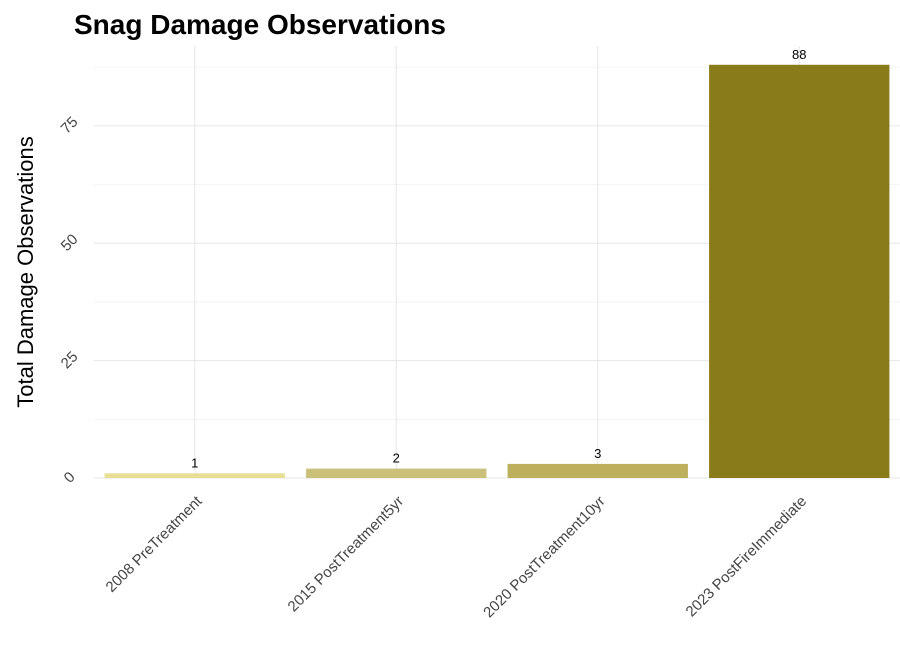 Image resolution: width=900 pixels, height=665 pixels. I want to click on x-tick-label-4: 2023 PostFireImmediate, so click(747, 557).